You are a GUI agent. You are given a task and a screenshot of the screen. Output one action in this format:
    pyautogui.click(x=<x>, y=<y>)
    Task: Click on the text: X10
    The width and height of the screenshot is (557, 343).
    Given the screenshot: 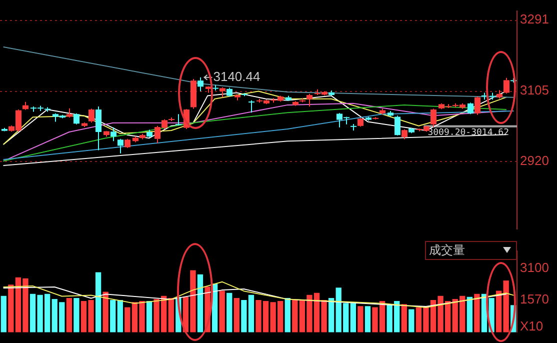 What is the action you would take?
    pyautogui.click(x=532, y=326)
    